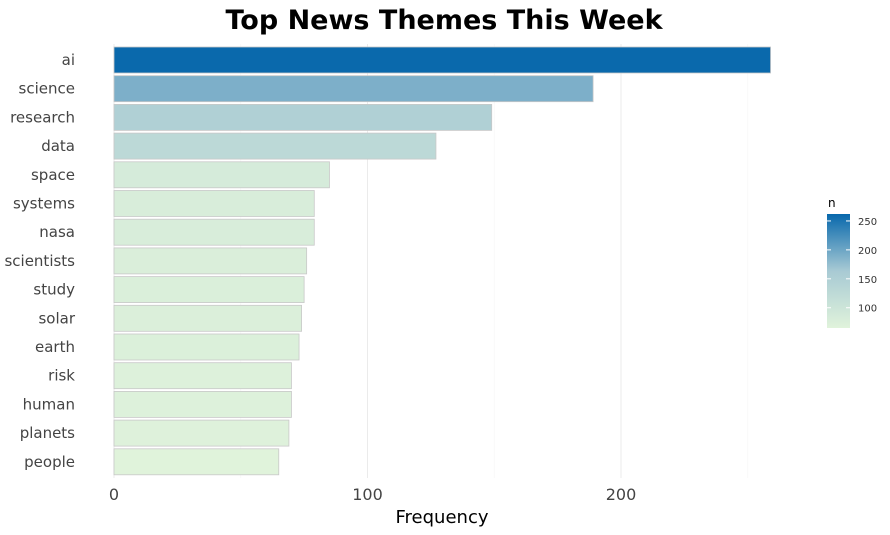 The image size is (890, 535). I want to click on x-tick-labels: 0 100 200, so click(372, 494).